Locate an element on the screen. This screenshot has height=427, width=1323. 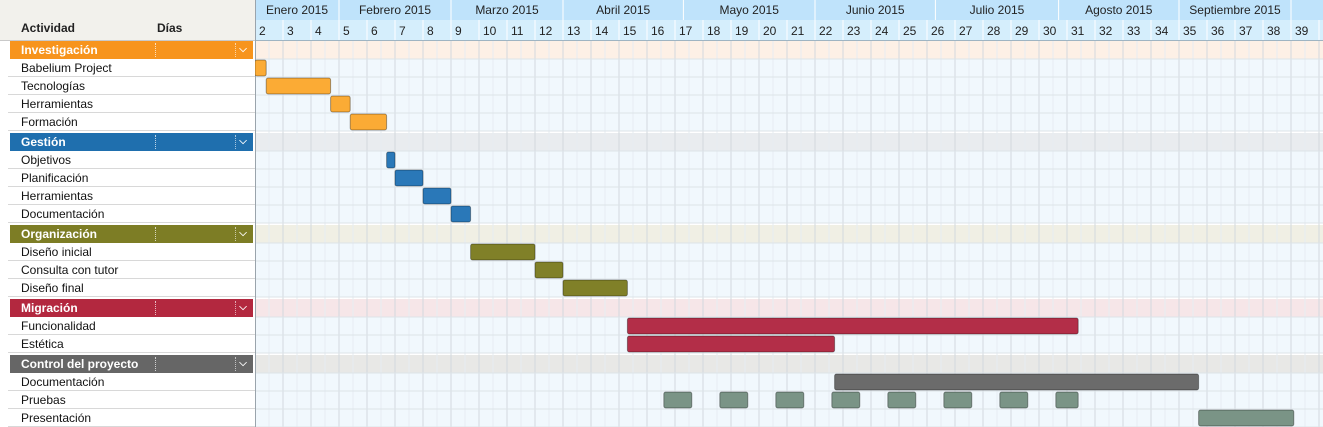
week-label: 39 is located at coordinates (1302, 31).